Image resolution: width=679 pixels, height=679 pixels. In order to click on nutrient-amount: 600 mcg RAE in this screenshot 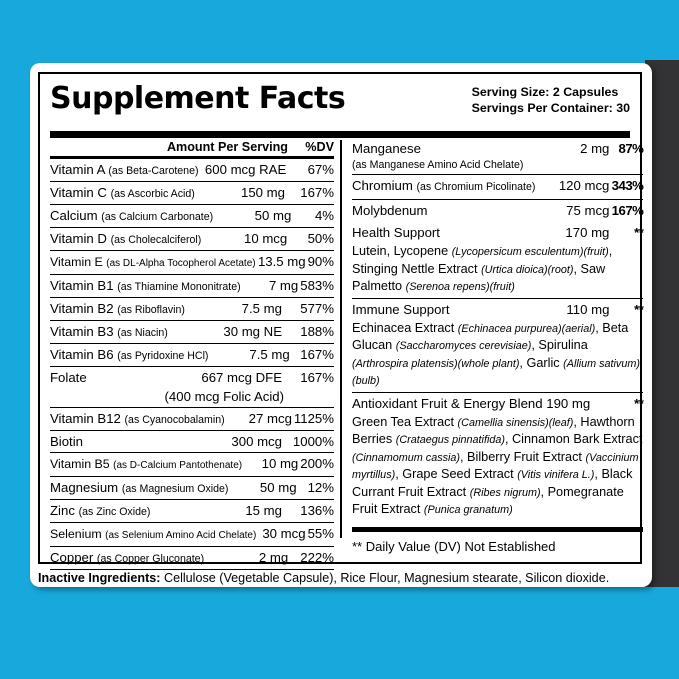, I will do `click(245, 169)`.